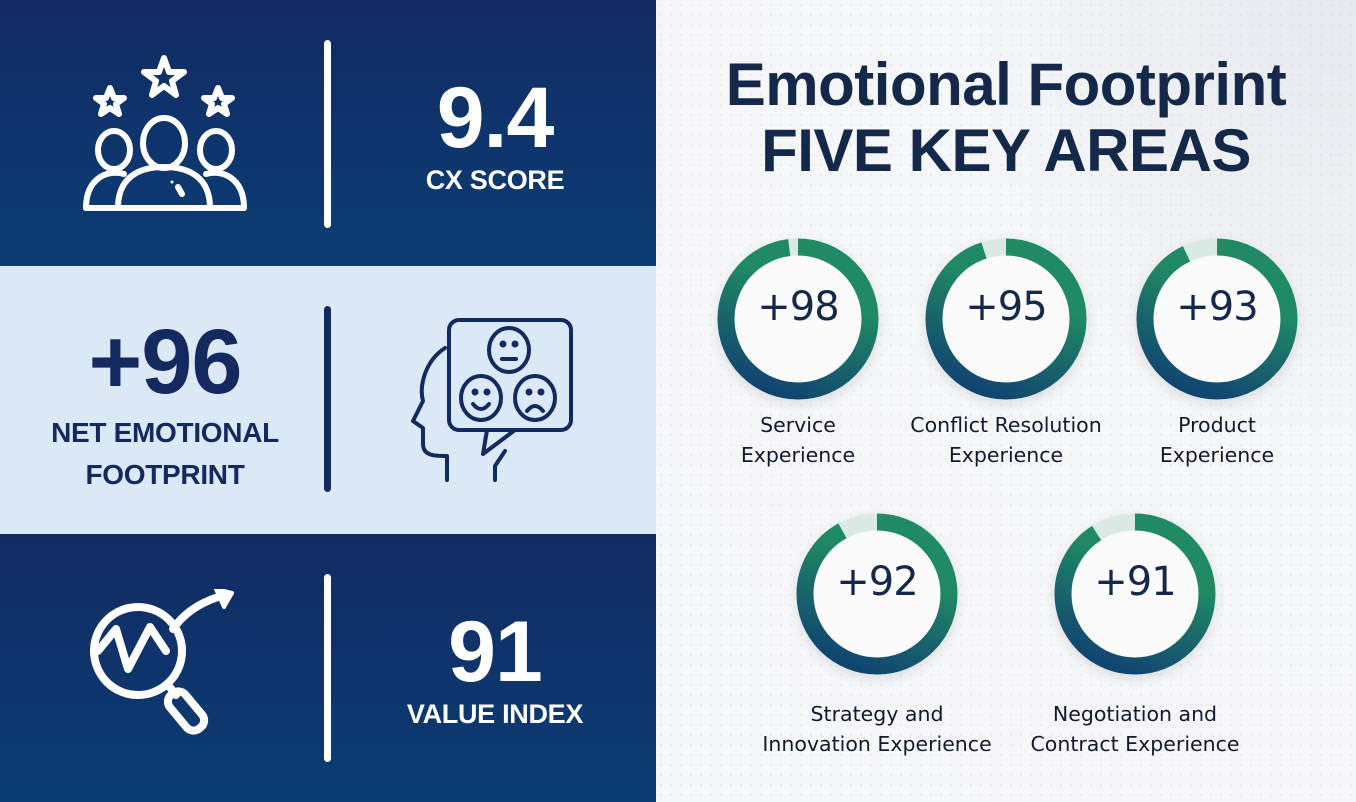 This screenshot has height=802, width=1356. I want to click on head-emotions-icon, so click(492, 403).